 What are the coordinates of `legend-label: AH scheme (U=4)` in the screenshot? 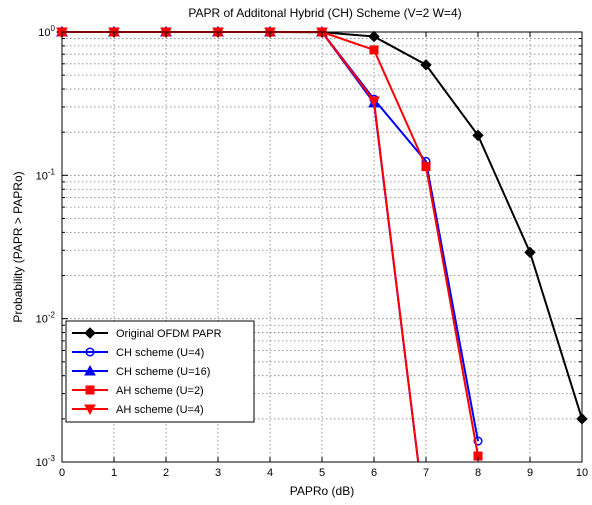 It's located at (160, 410).